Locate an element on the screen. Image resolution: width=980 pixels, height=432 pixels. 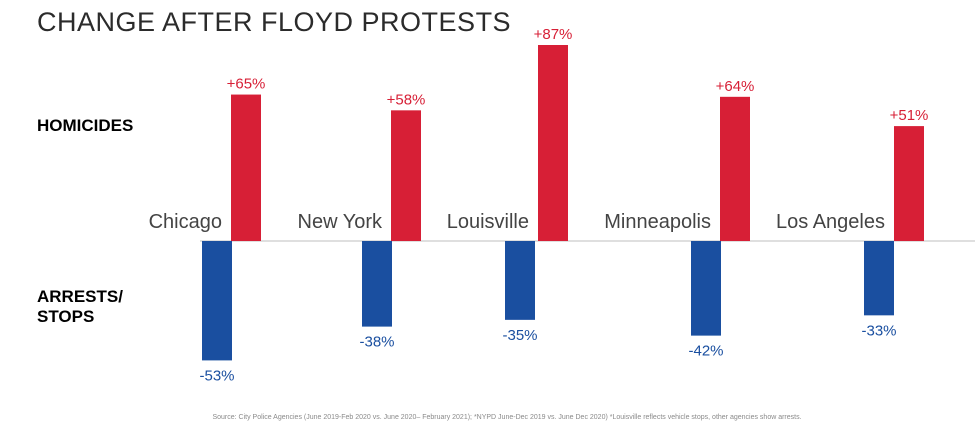
homicides-row-label: HOMICIDES is located at coordinates (85, 125).